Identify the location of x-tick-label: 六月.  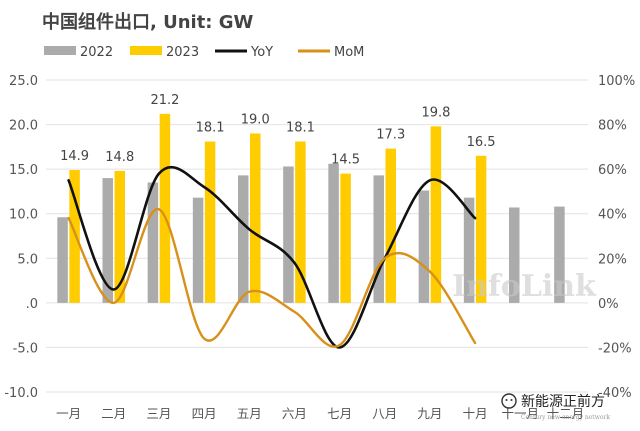
(294, 413).